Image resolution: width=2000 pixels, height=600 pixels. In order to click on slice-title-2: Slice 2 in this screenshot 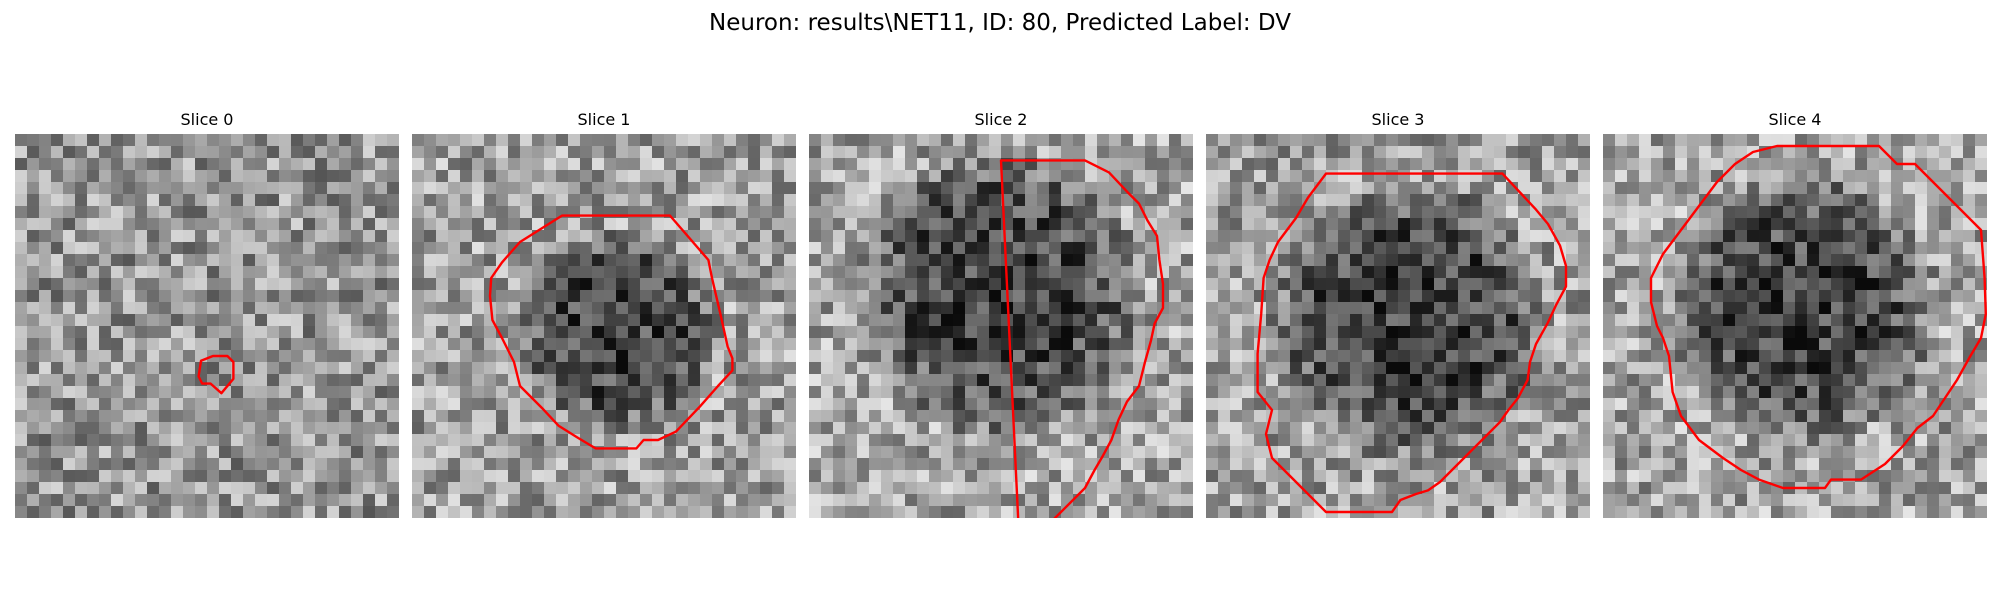, I will do `click(1001, 119)`.